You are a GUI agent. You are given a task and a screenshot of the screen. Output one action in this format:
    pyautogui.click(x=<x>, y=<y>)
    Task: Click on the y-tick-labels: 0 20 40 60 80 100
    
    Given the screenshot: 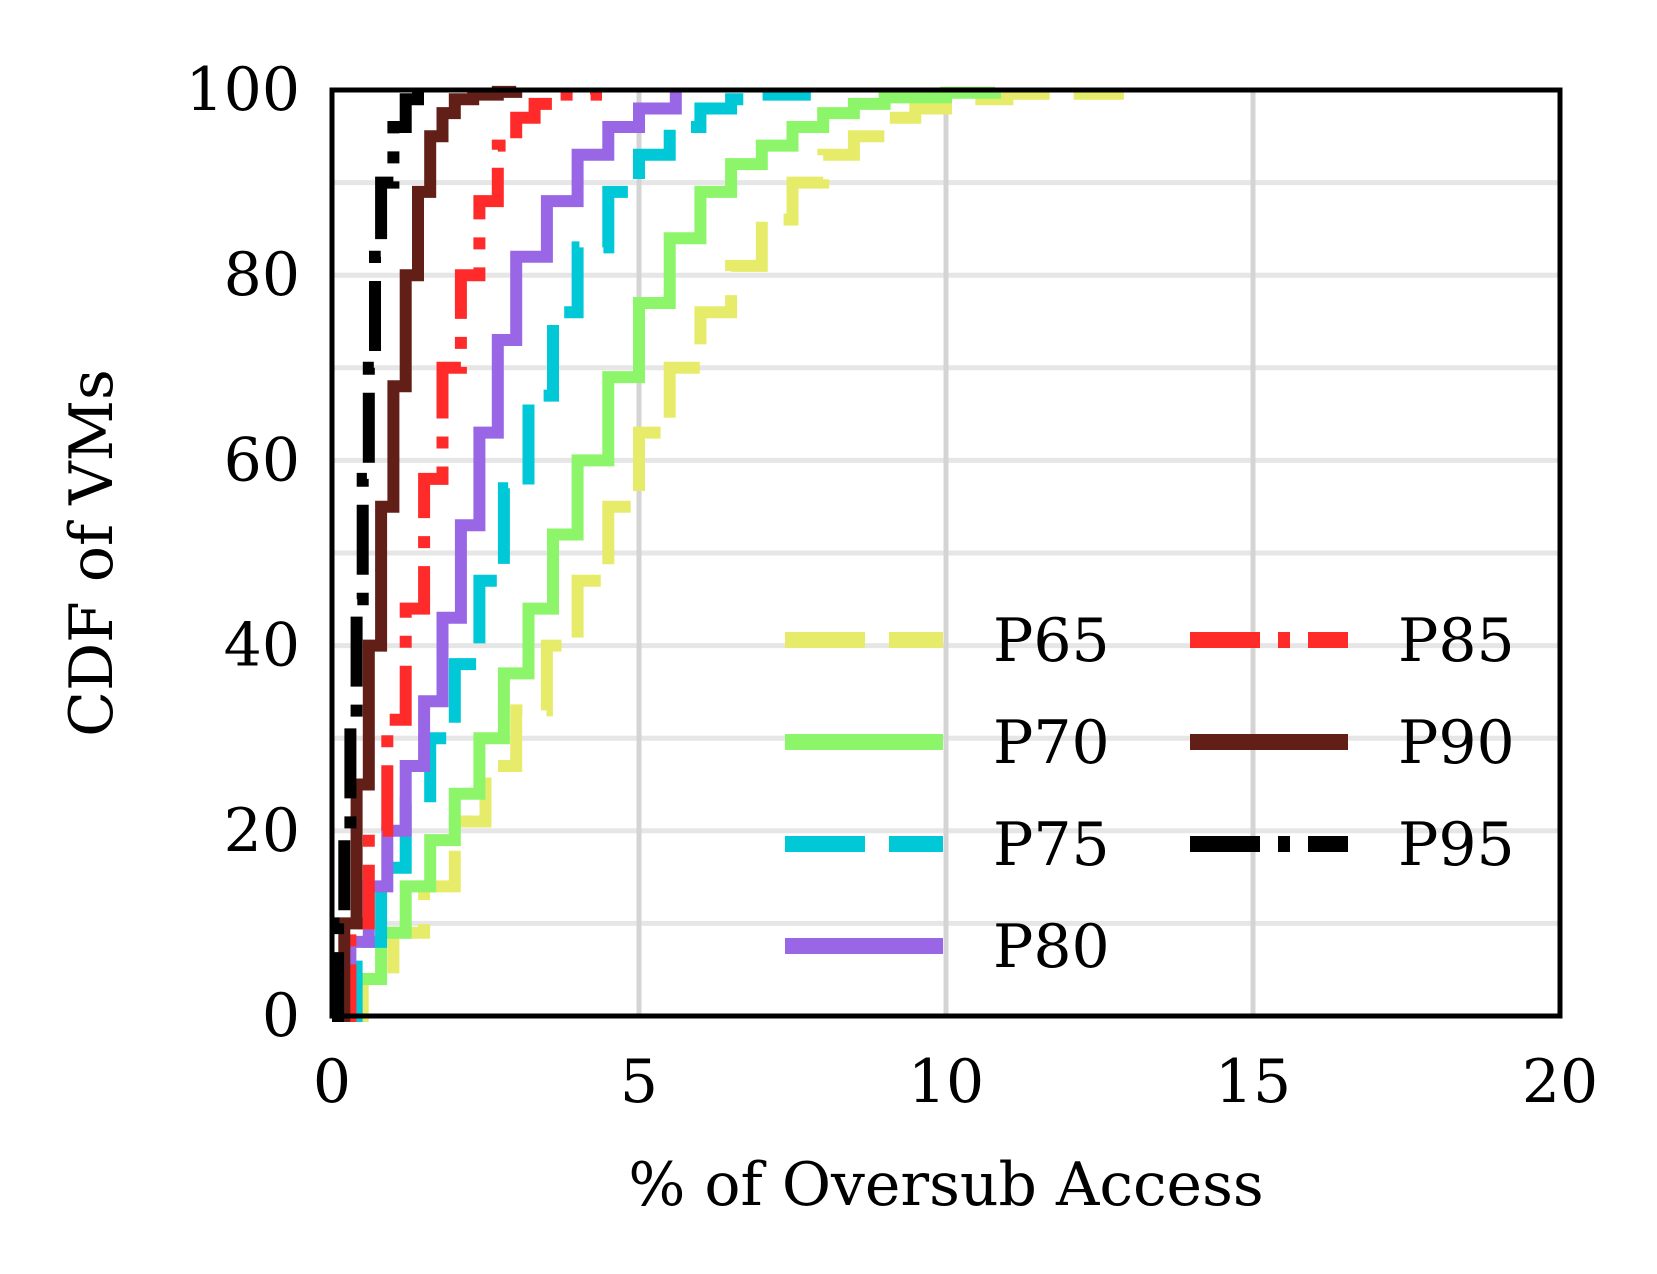 What is the action you would take?
    pyautogui.click(x=242, y=553)
    